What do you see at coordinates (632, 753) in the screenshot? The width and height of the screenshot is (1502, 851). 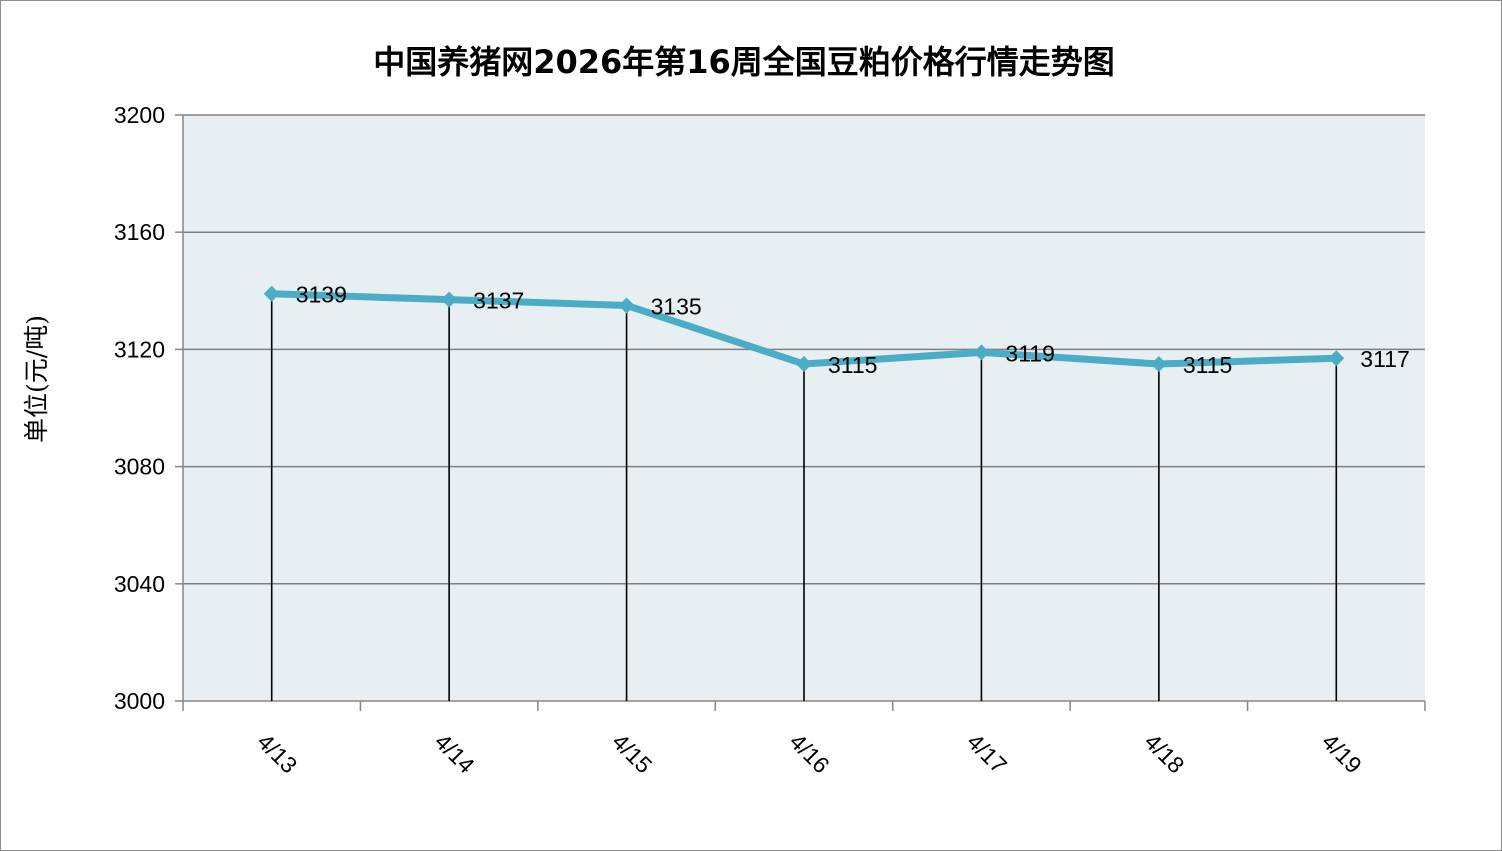 I see `x-tick-label: 4/15` at bounding box center [632, 753].